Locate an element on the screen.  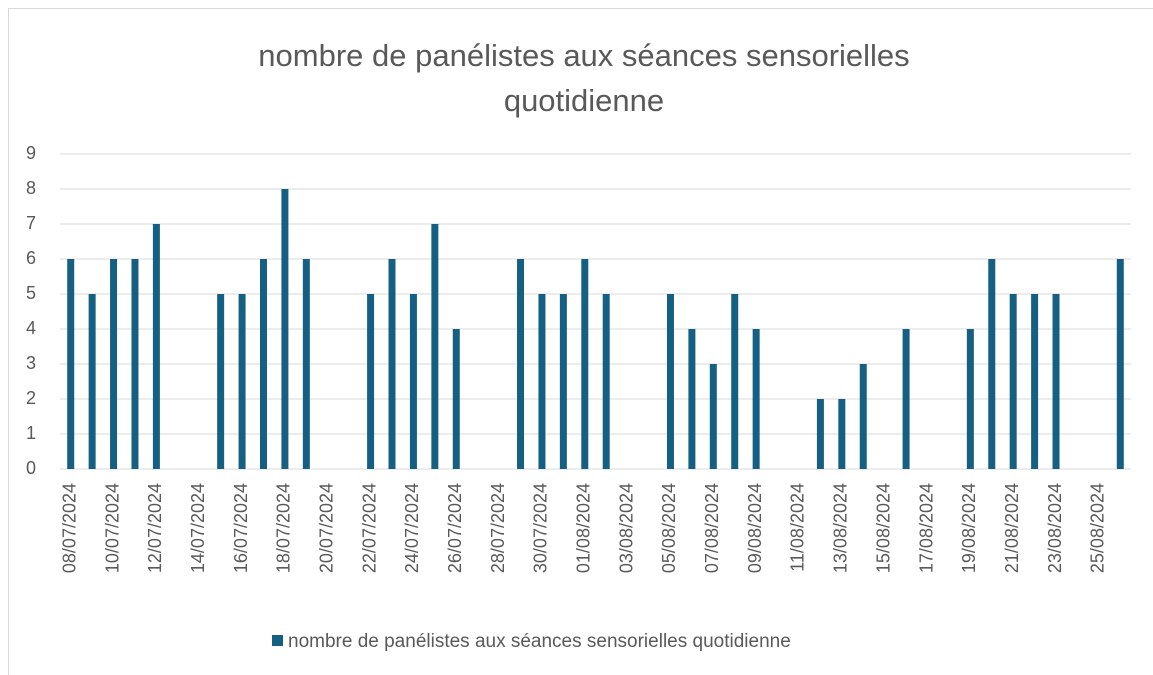
x-tick-label: 07/08/2024 is located at coordinates (712, 528).